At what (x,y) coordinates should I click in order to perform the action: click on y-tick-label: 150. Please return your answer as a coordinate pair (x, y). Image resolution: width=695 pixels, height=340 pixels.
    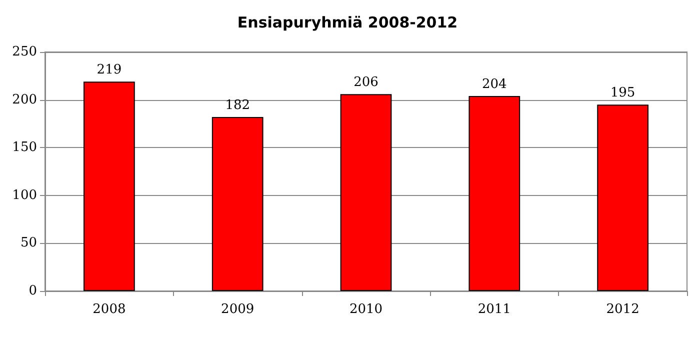
    Looking at the image, I should click on (24, 148).